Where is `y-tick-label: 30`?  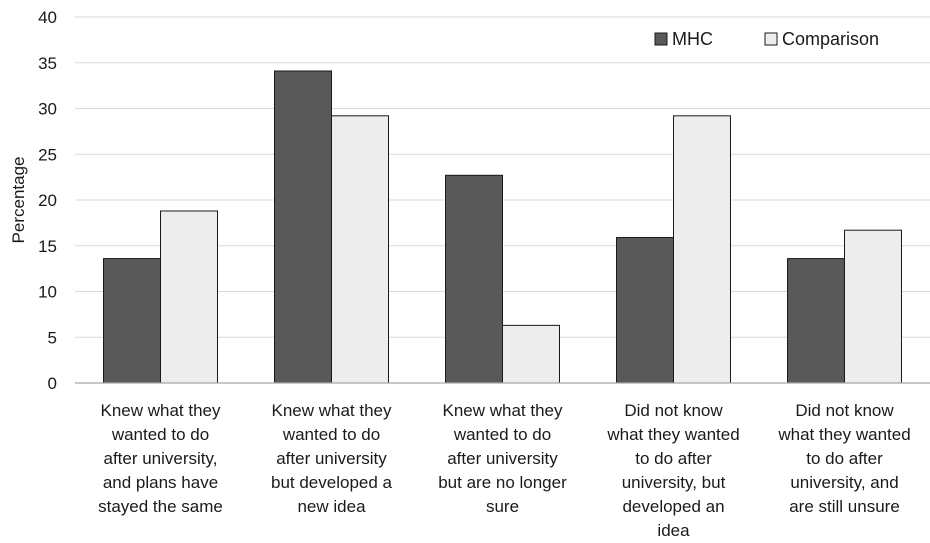 y-tick-label: 30 is located at coordinates (47, 109).